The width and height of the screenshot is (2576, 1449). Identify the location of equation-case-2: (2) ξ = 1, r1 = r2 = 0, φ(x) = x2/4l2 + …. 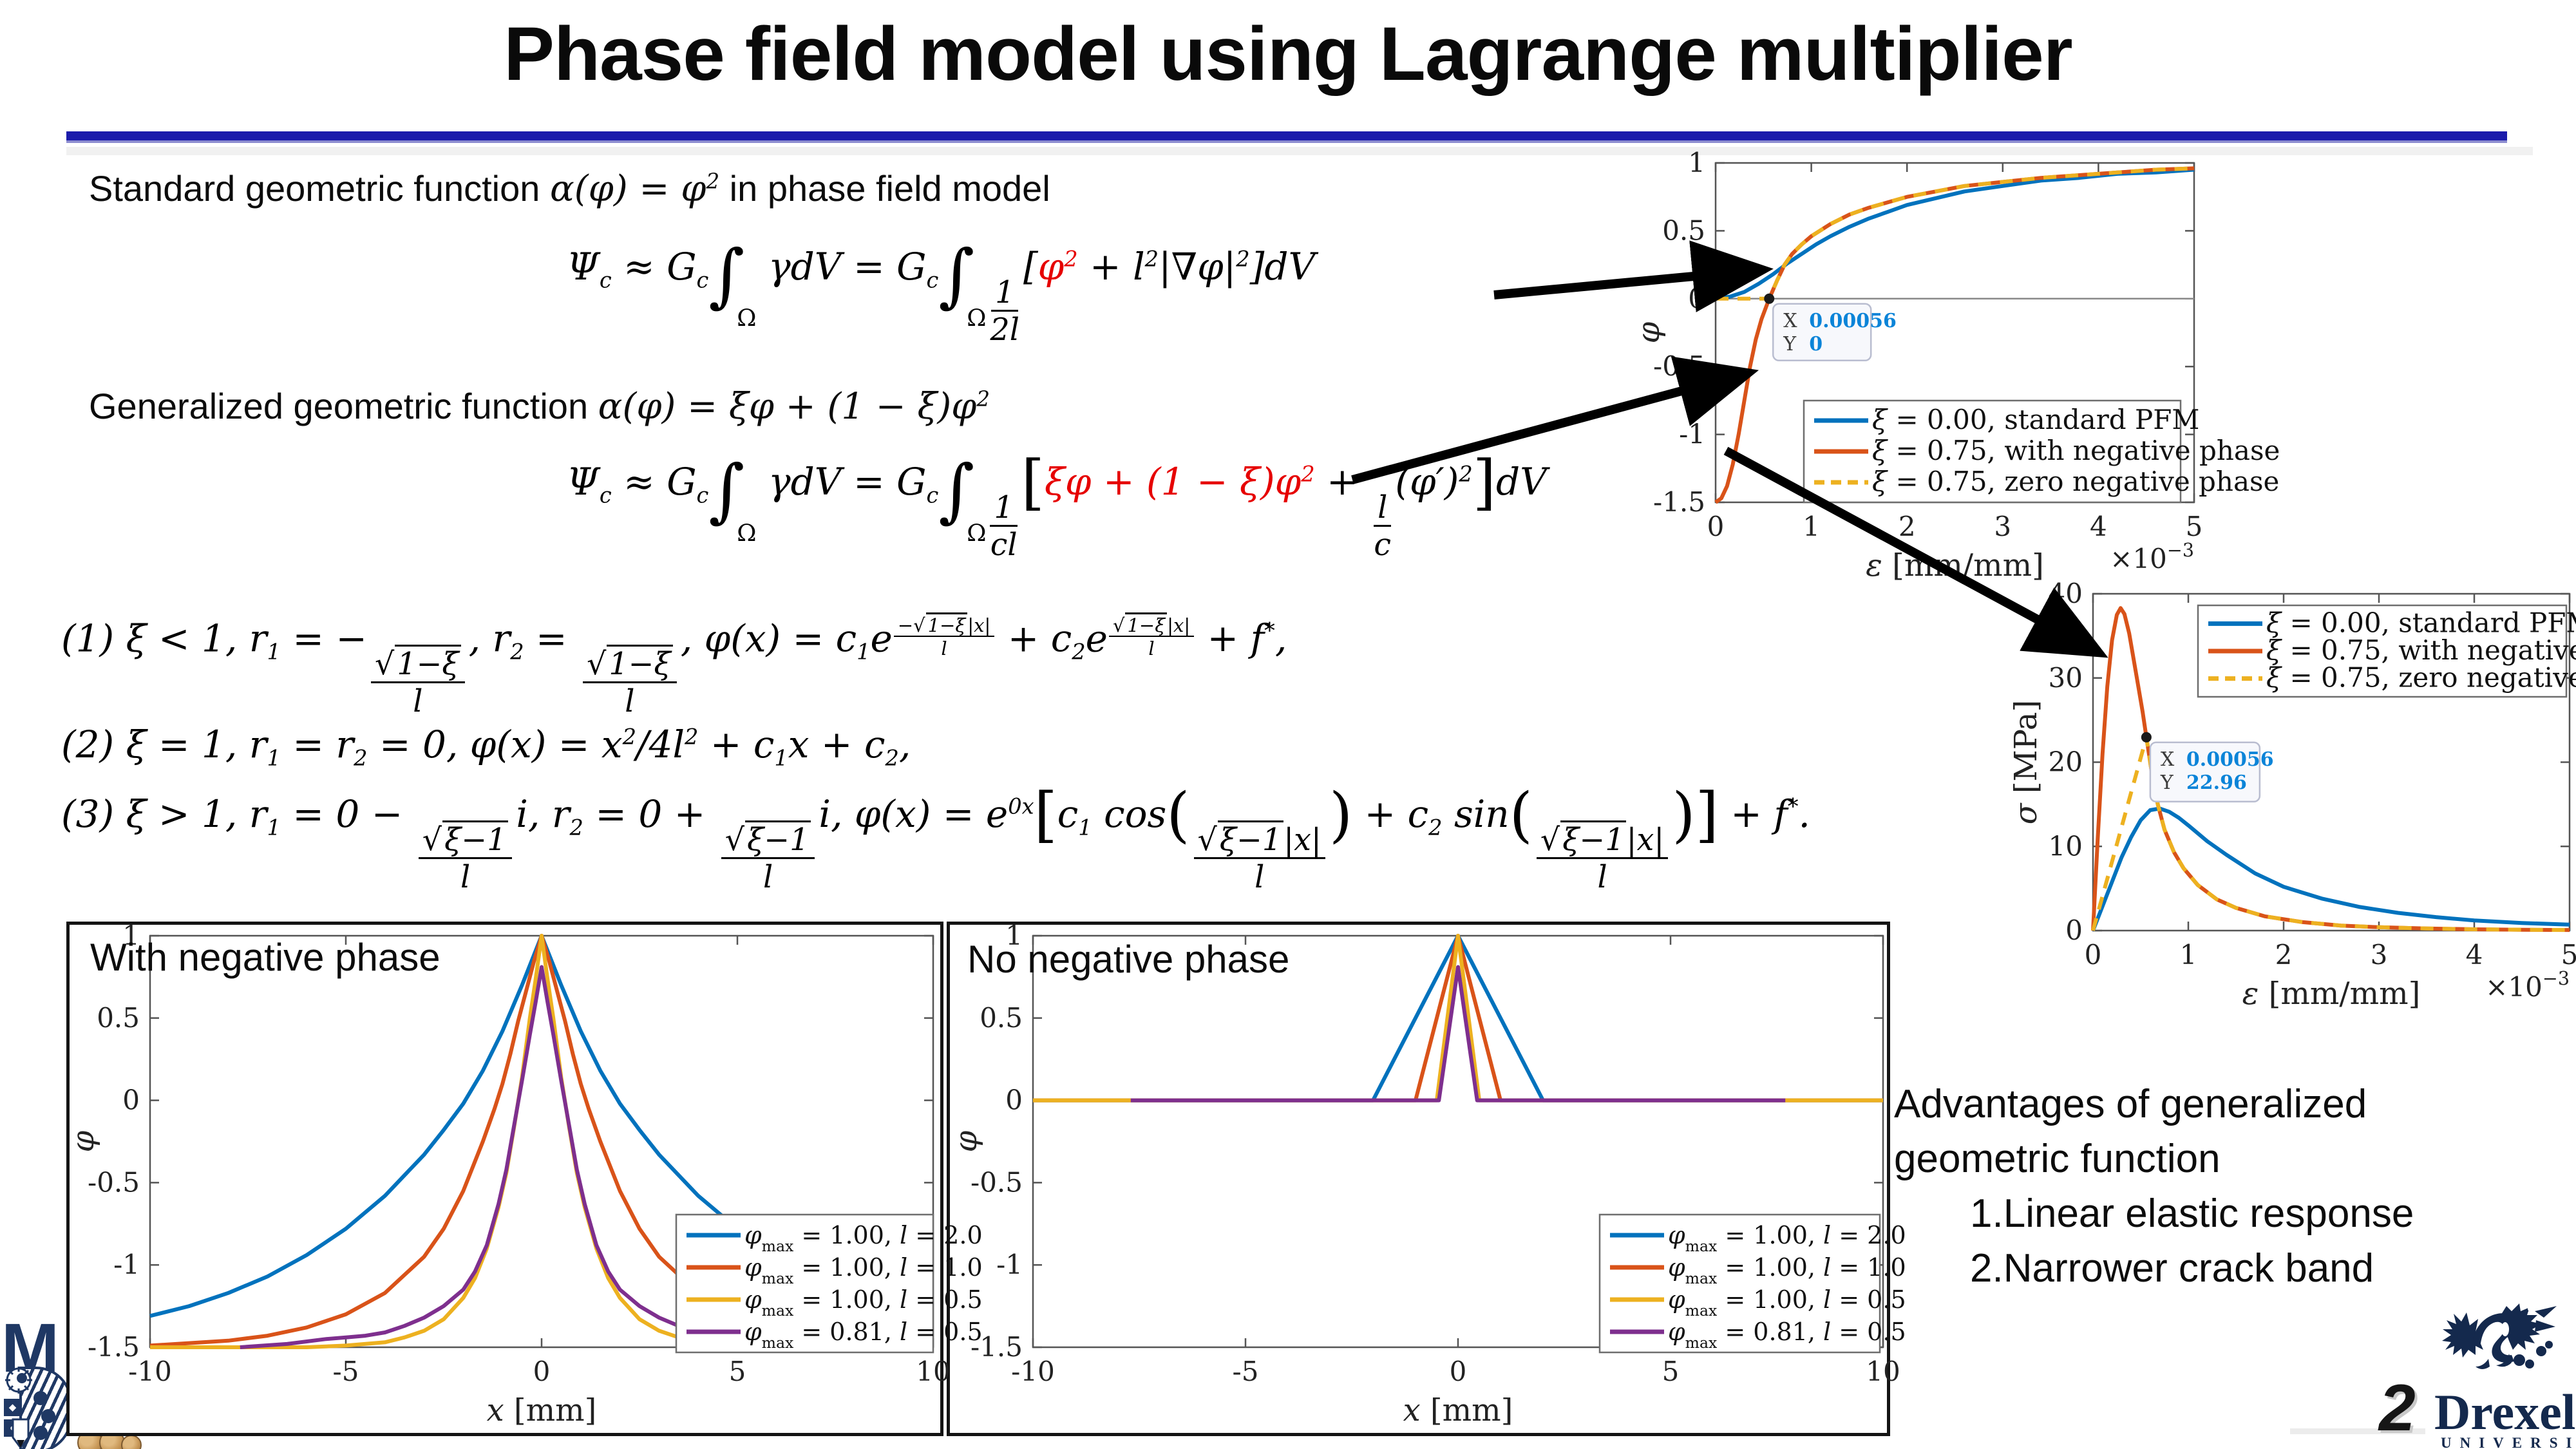
(486, 747).